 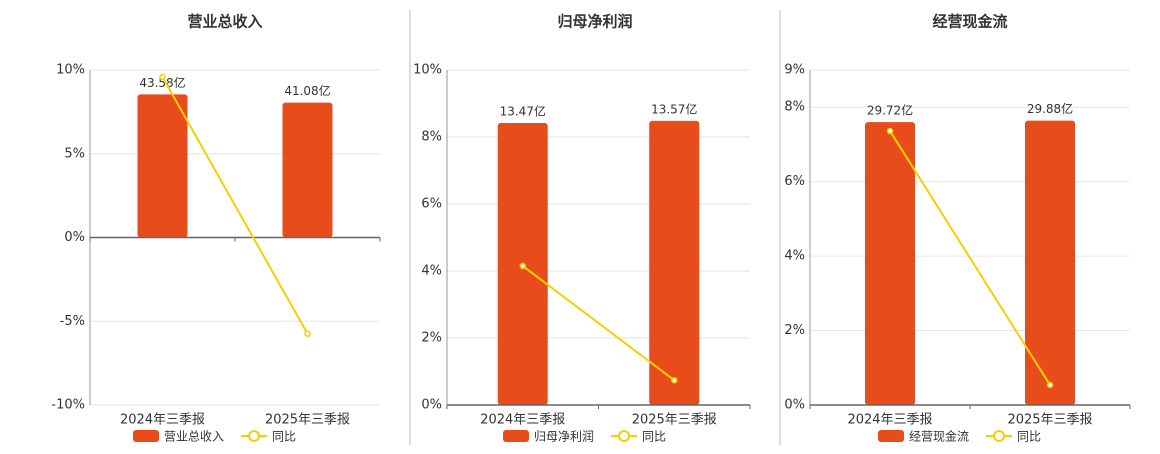 I want to click on data-label: 41.08亿, so click(x=307, y=90).